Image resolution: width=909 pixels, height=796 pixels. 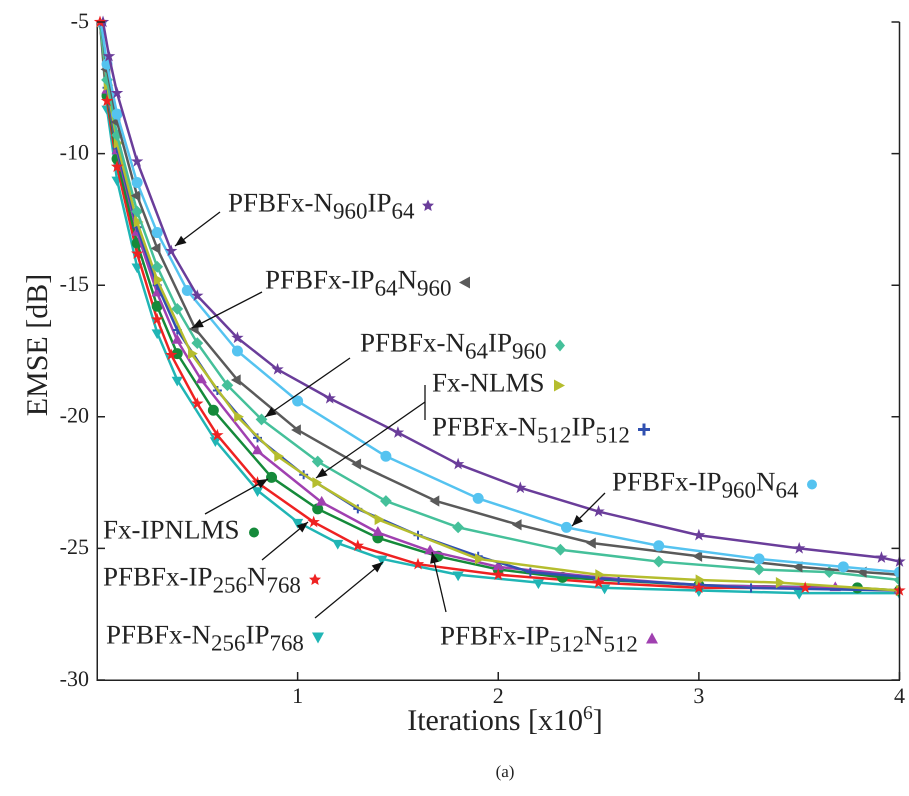 What do you see at coordinates (539, 638) in the screenshot?
I see `legend-label: PFBFx-IP$_{512}$N$_{512}$` at bounding box center [539, 638].